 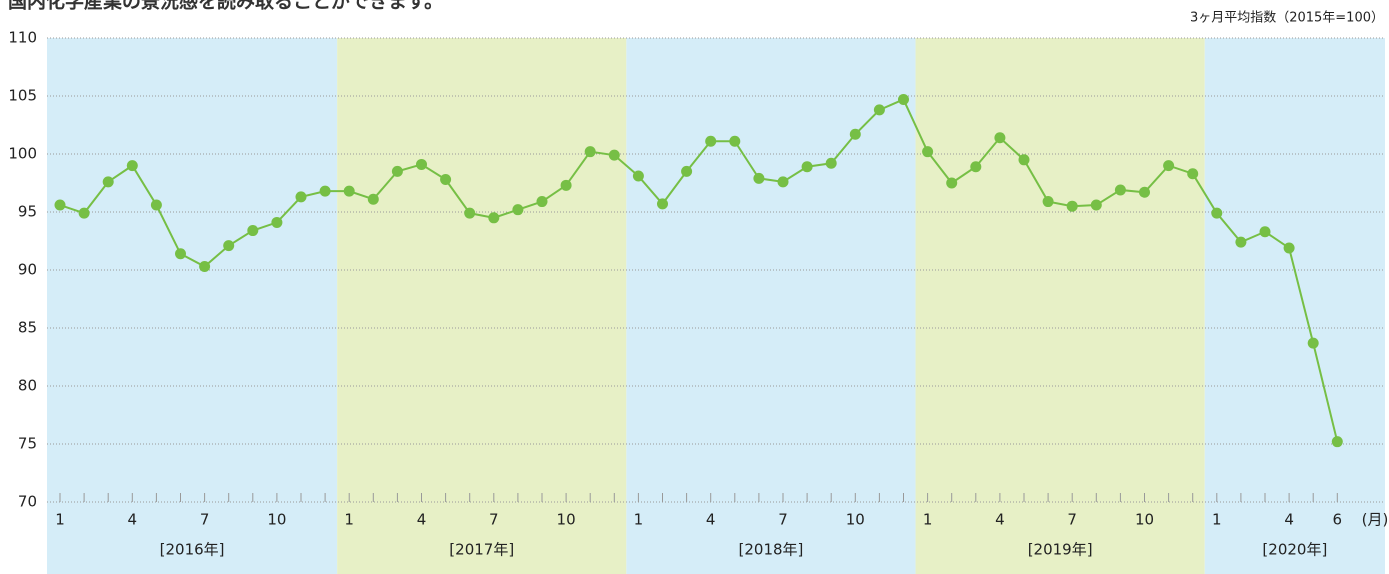 I want to click on y-tick-label: 90, so click(x=27, y=270).